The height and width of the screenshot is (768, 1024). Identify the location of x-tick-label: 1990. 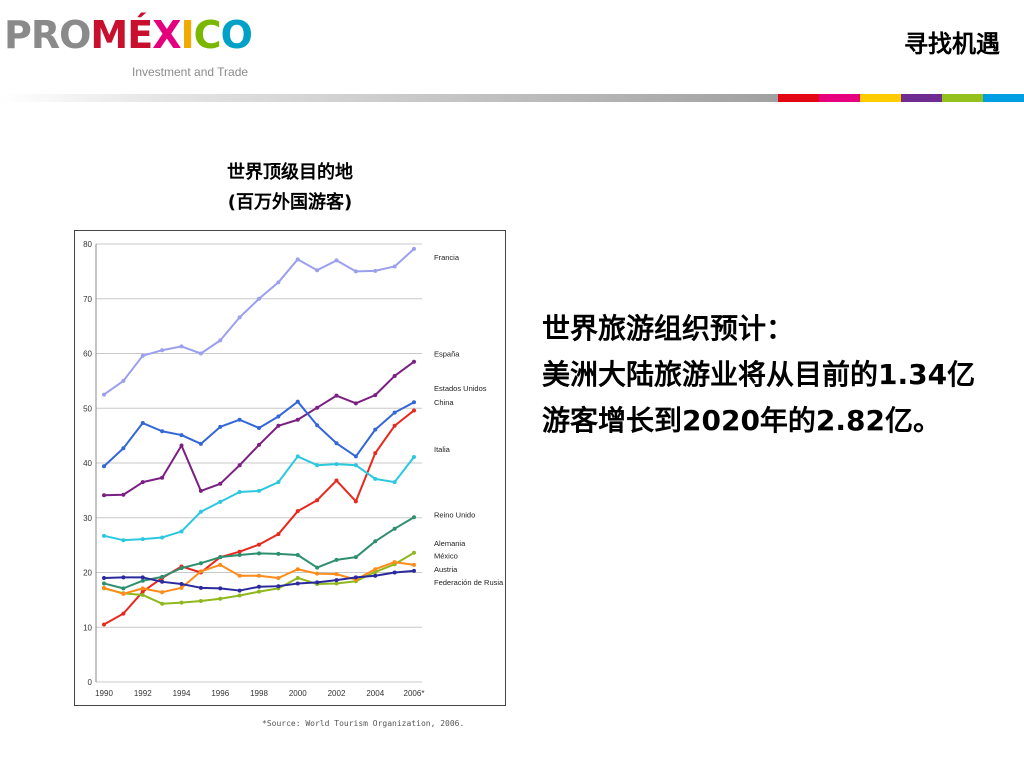
(104, 693).